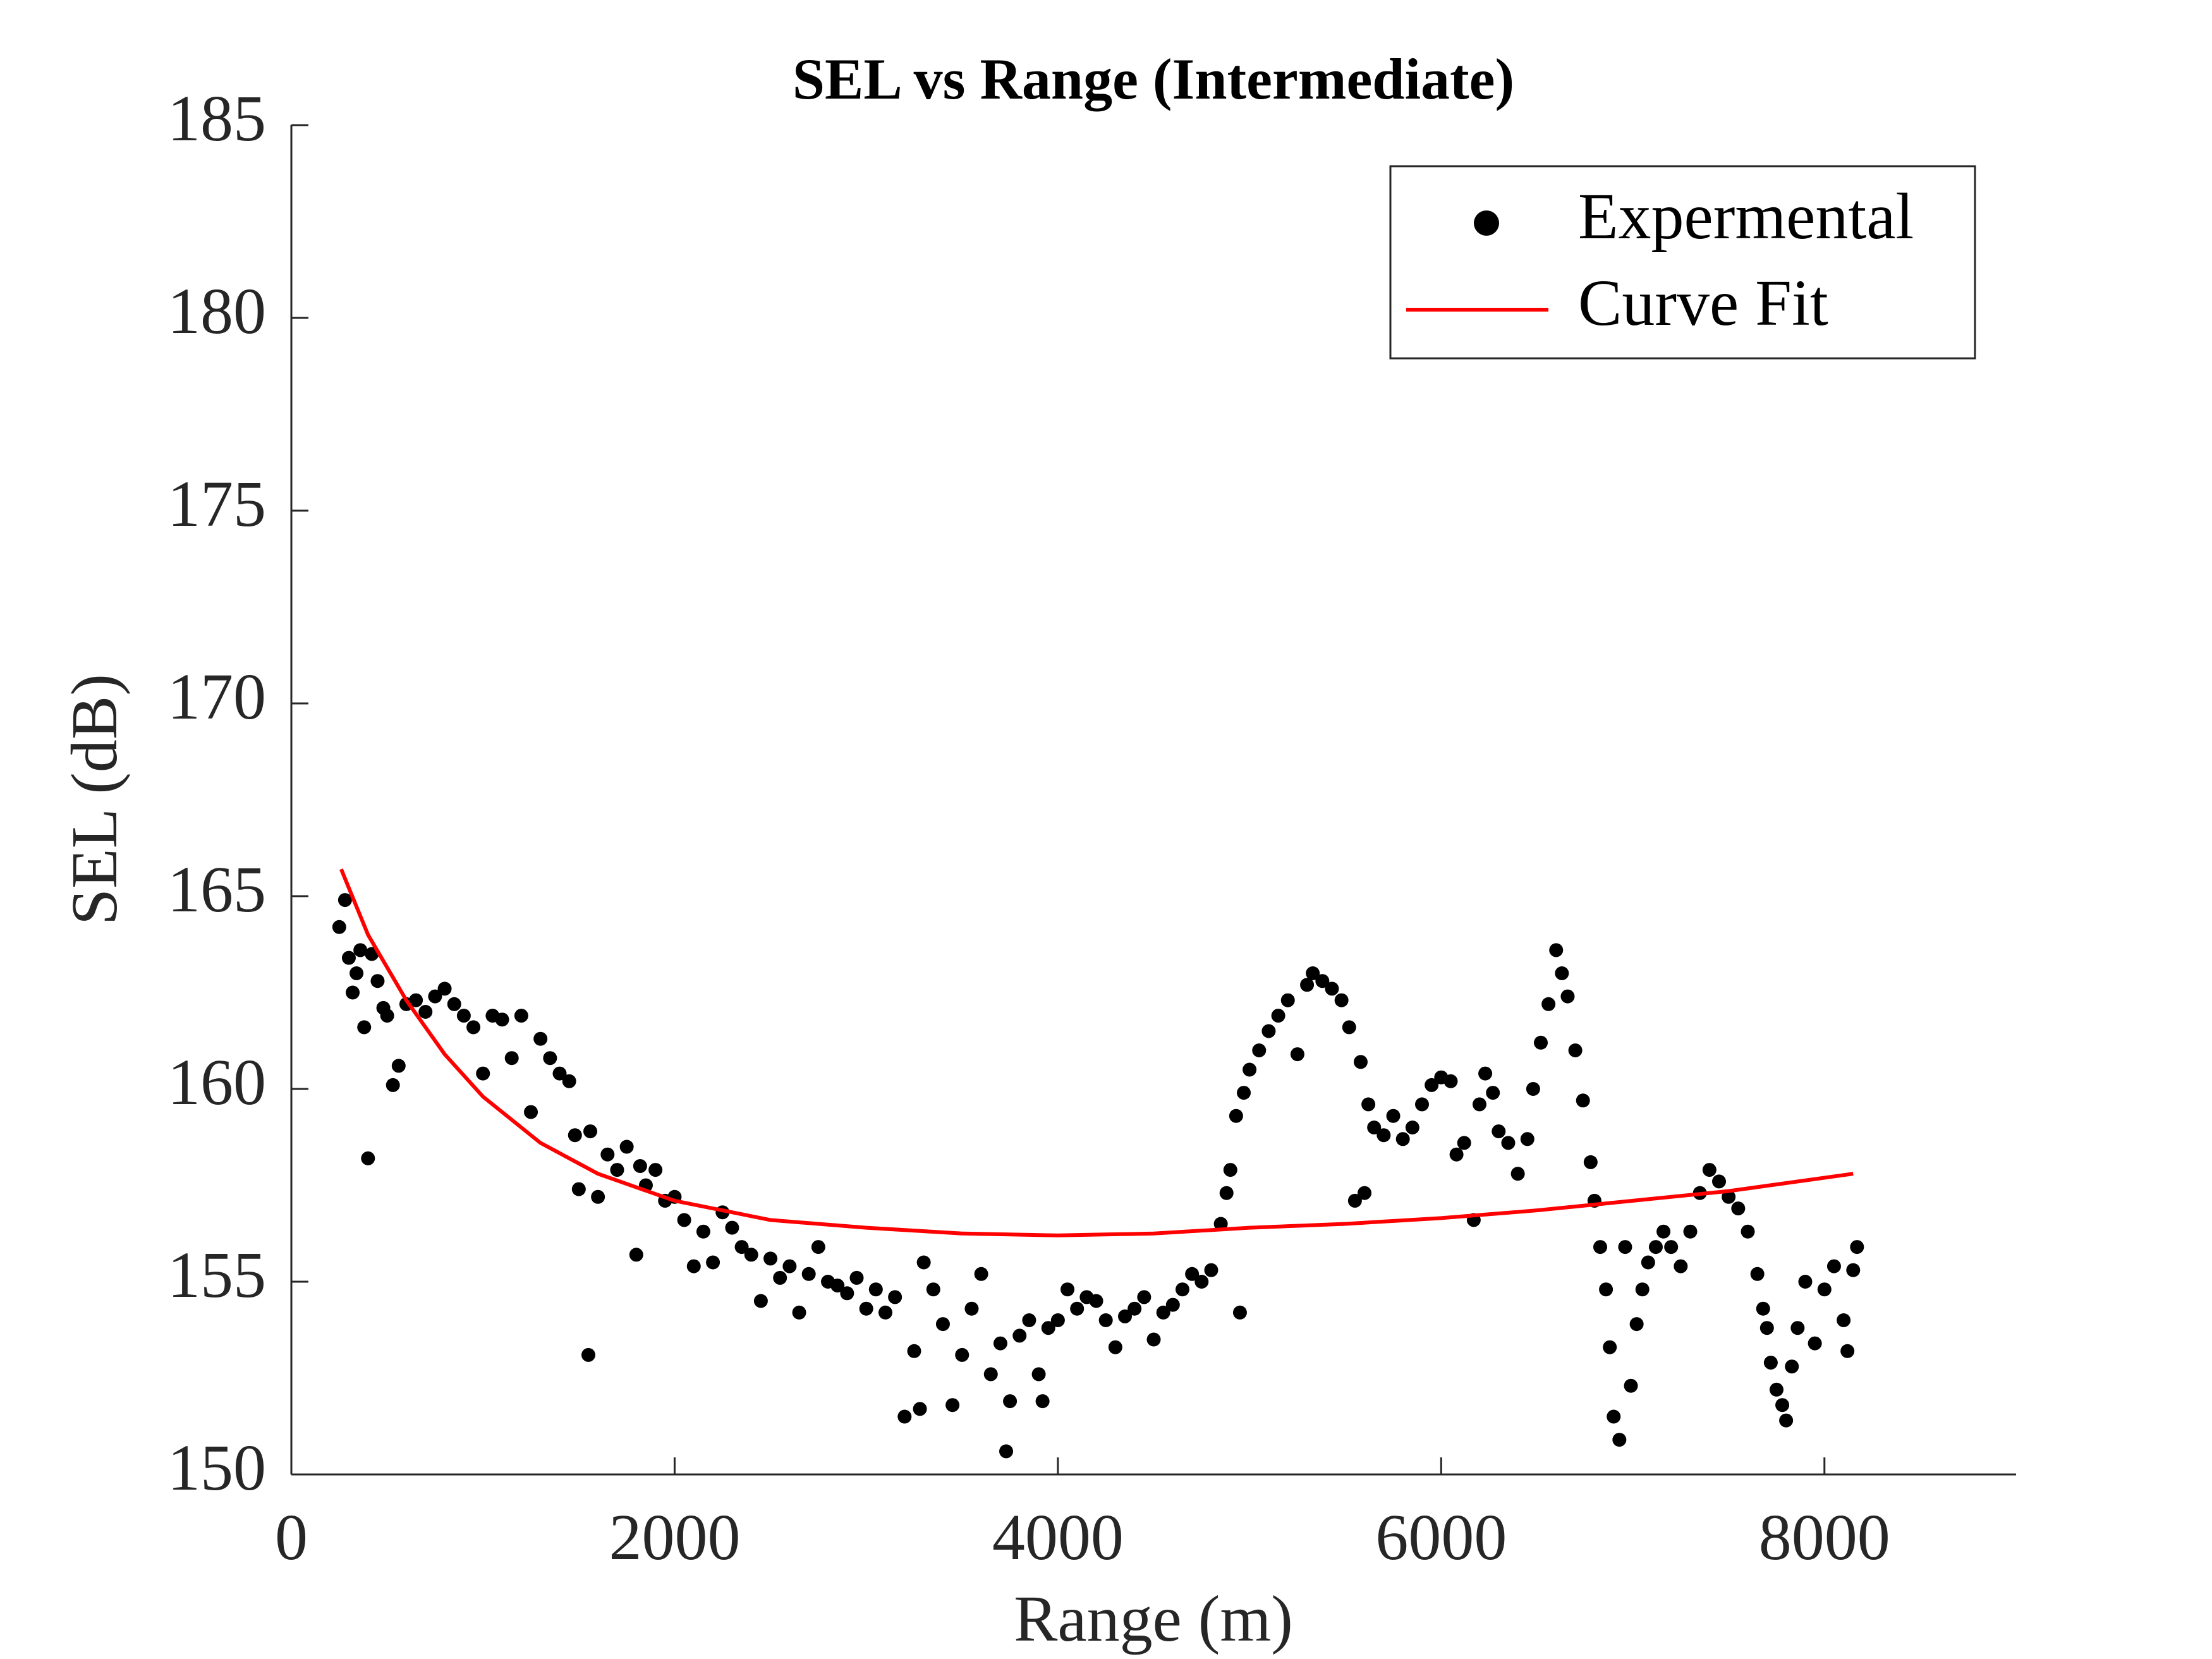 The image size is (2212, 1659). What do you see at coordinates (1824, 1537) in the screenshot?
I see `x-tick-label: 8000` at bounding box center [1824, 1537].